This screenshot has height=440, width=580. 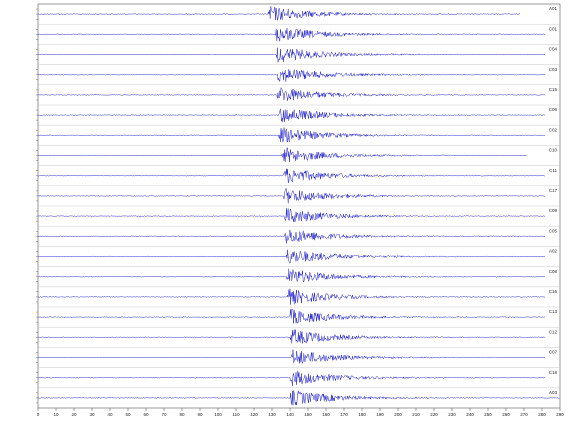 What do you see at coordinates (553, 311) in the screenshot?
I see `station-label: C13` at bounding box center [553, 311].